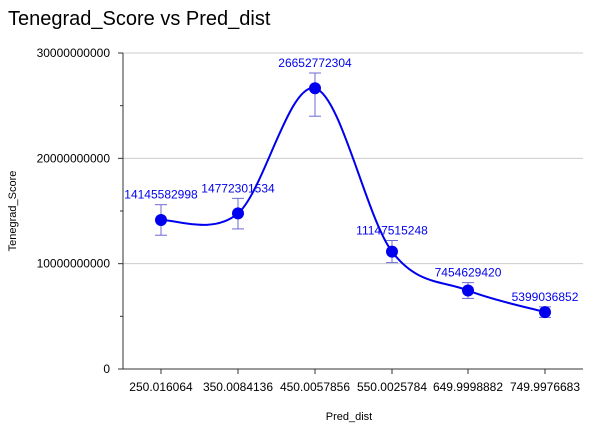 The width and height of the screenshot is (605, 440). Describe the element at coordinates (13, 211) in the screenshot. I see `y-axis-title: Tenegrad_Score` at that location.